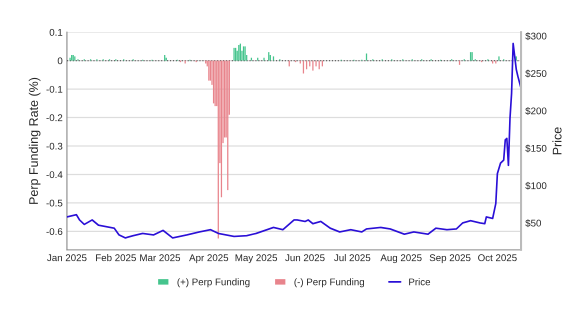 The height and width of the screenshot is (322, 577). What do you see at coordinates (60, 60) in the screenshot?
I see `y-tick-label: 0` at bounding box center [60, 60].